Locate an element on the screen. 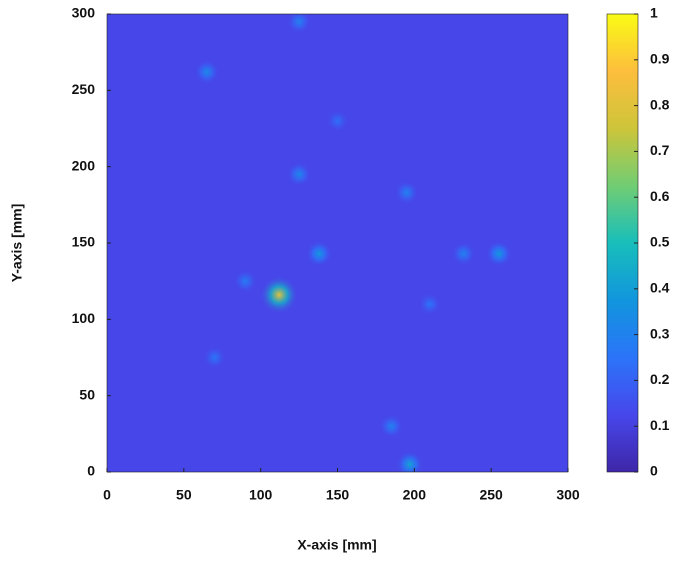 The width and height of the screenshot is (686, 563). colorbar-tick-label: 0.3 is located at coordinates (660, 333).